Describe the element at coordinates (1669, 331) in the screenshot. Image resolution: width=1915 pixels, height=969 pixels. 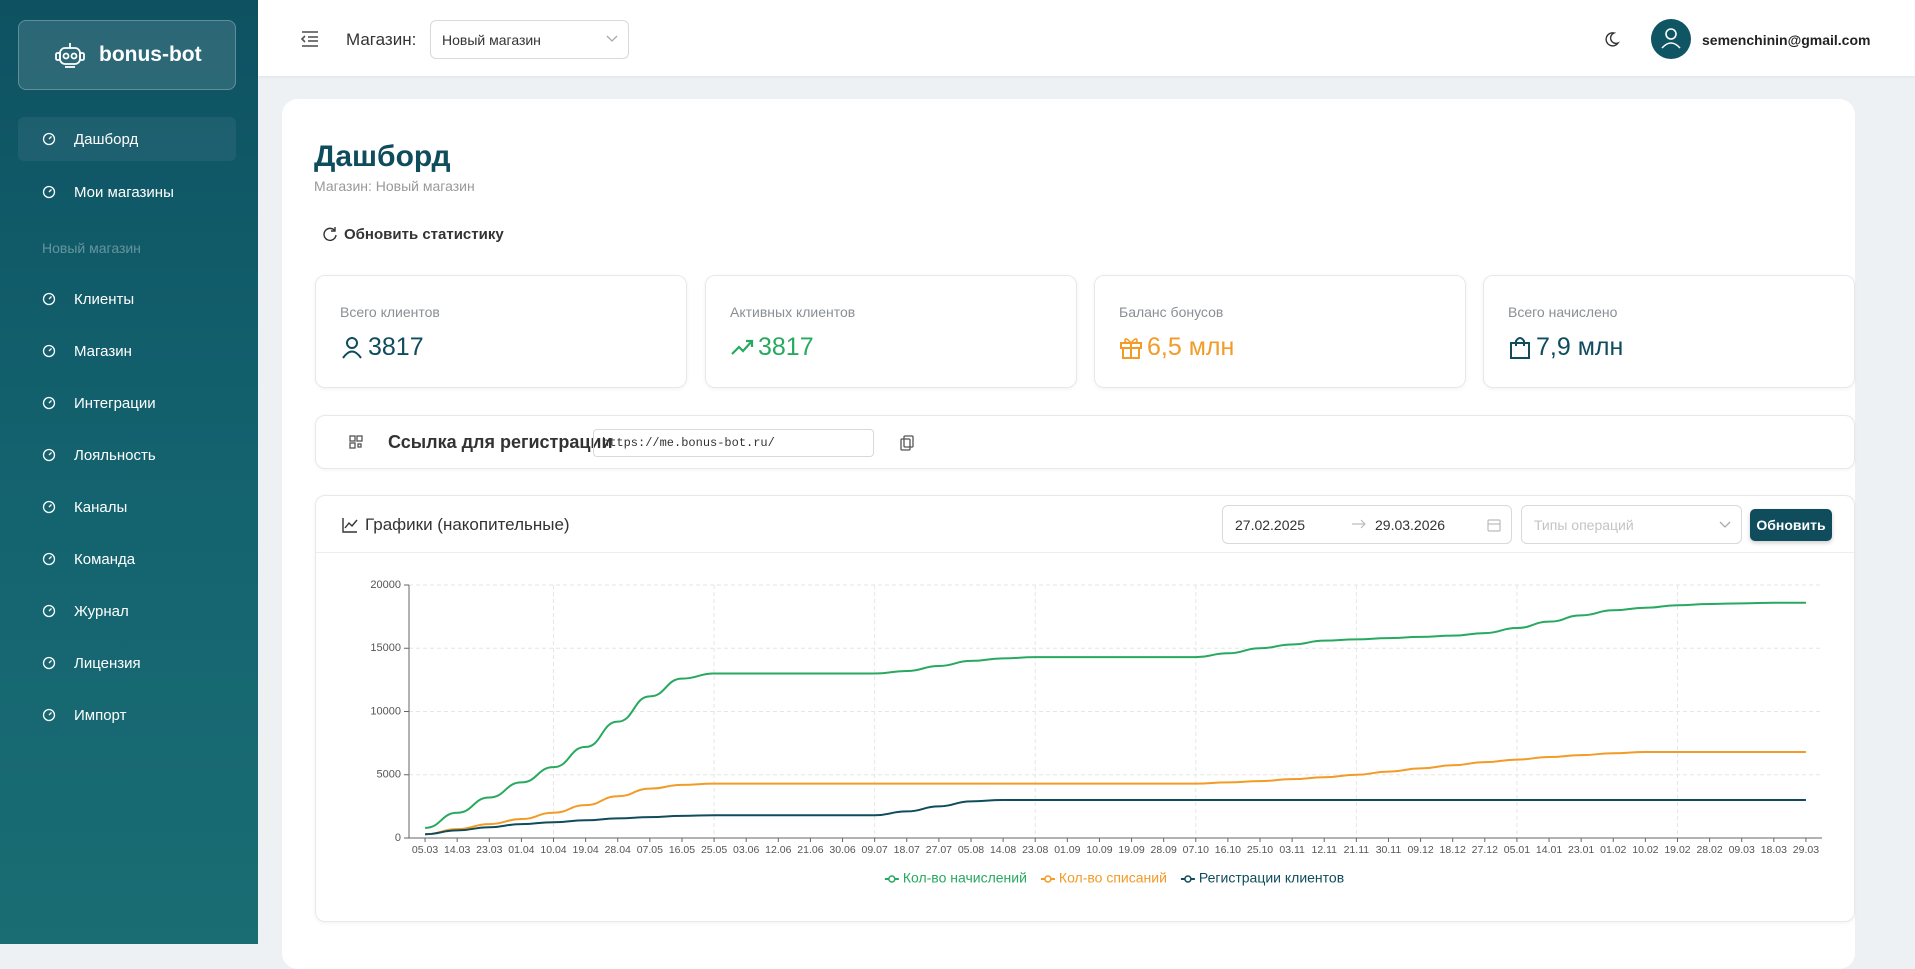
I see `stat-card: Всего начислено 7,9 млн` at that location.